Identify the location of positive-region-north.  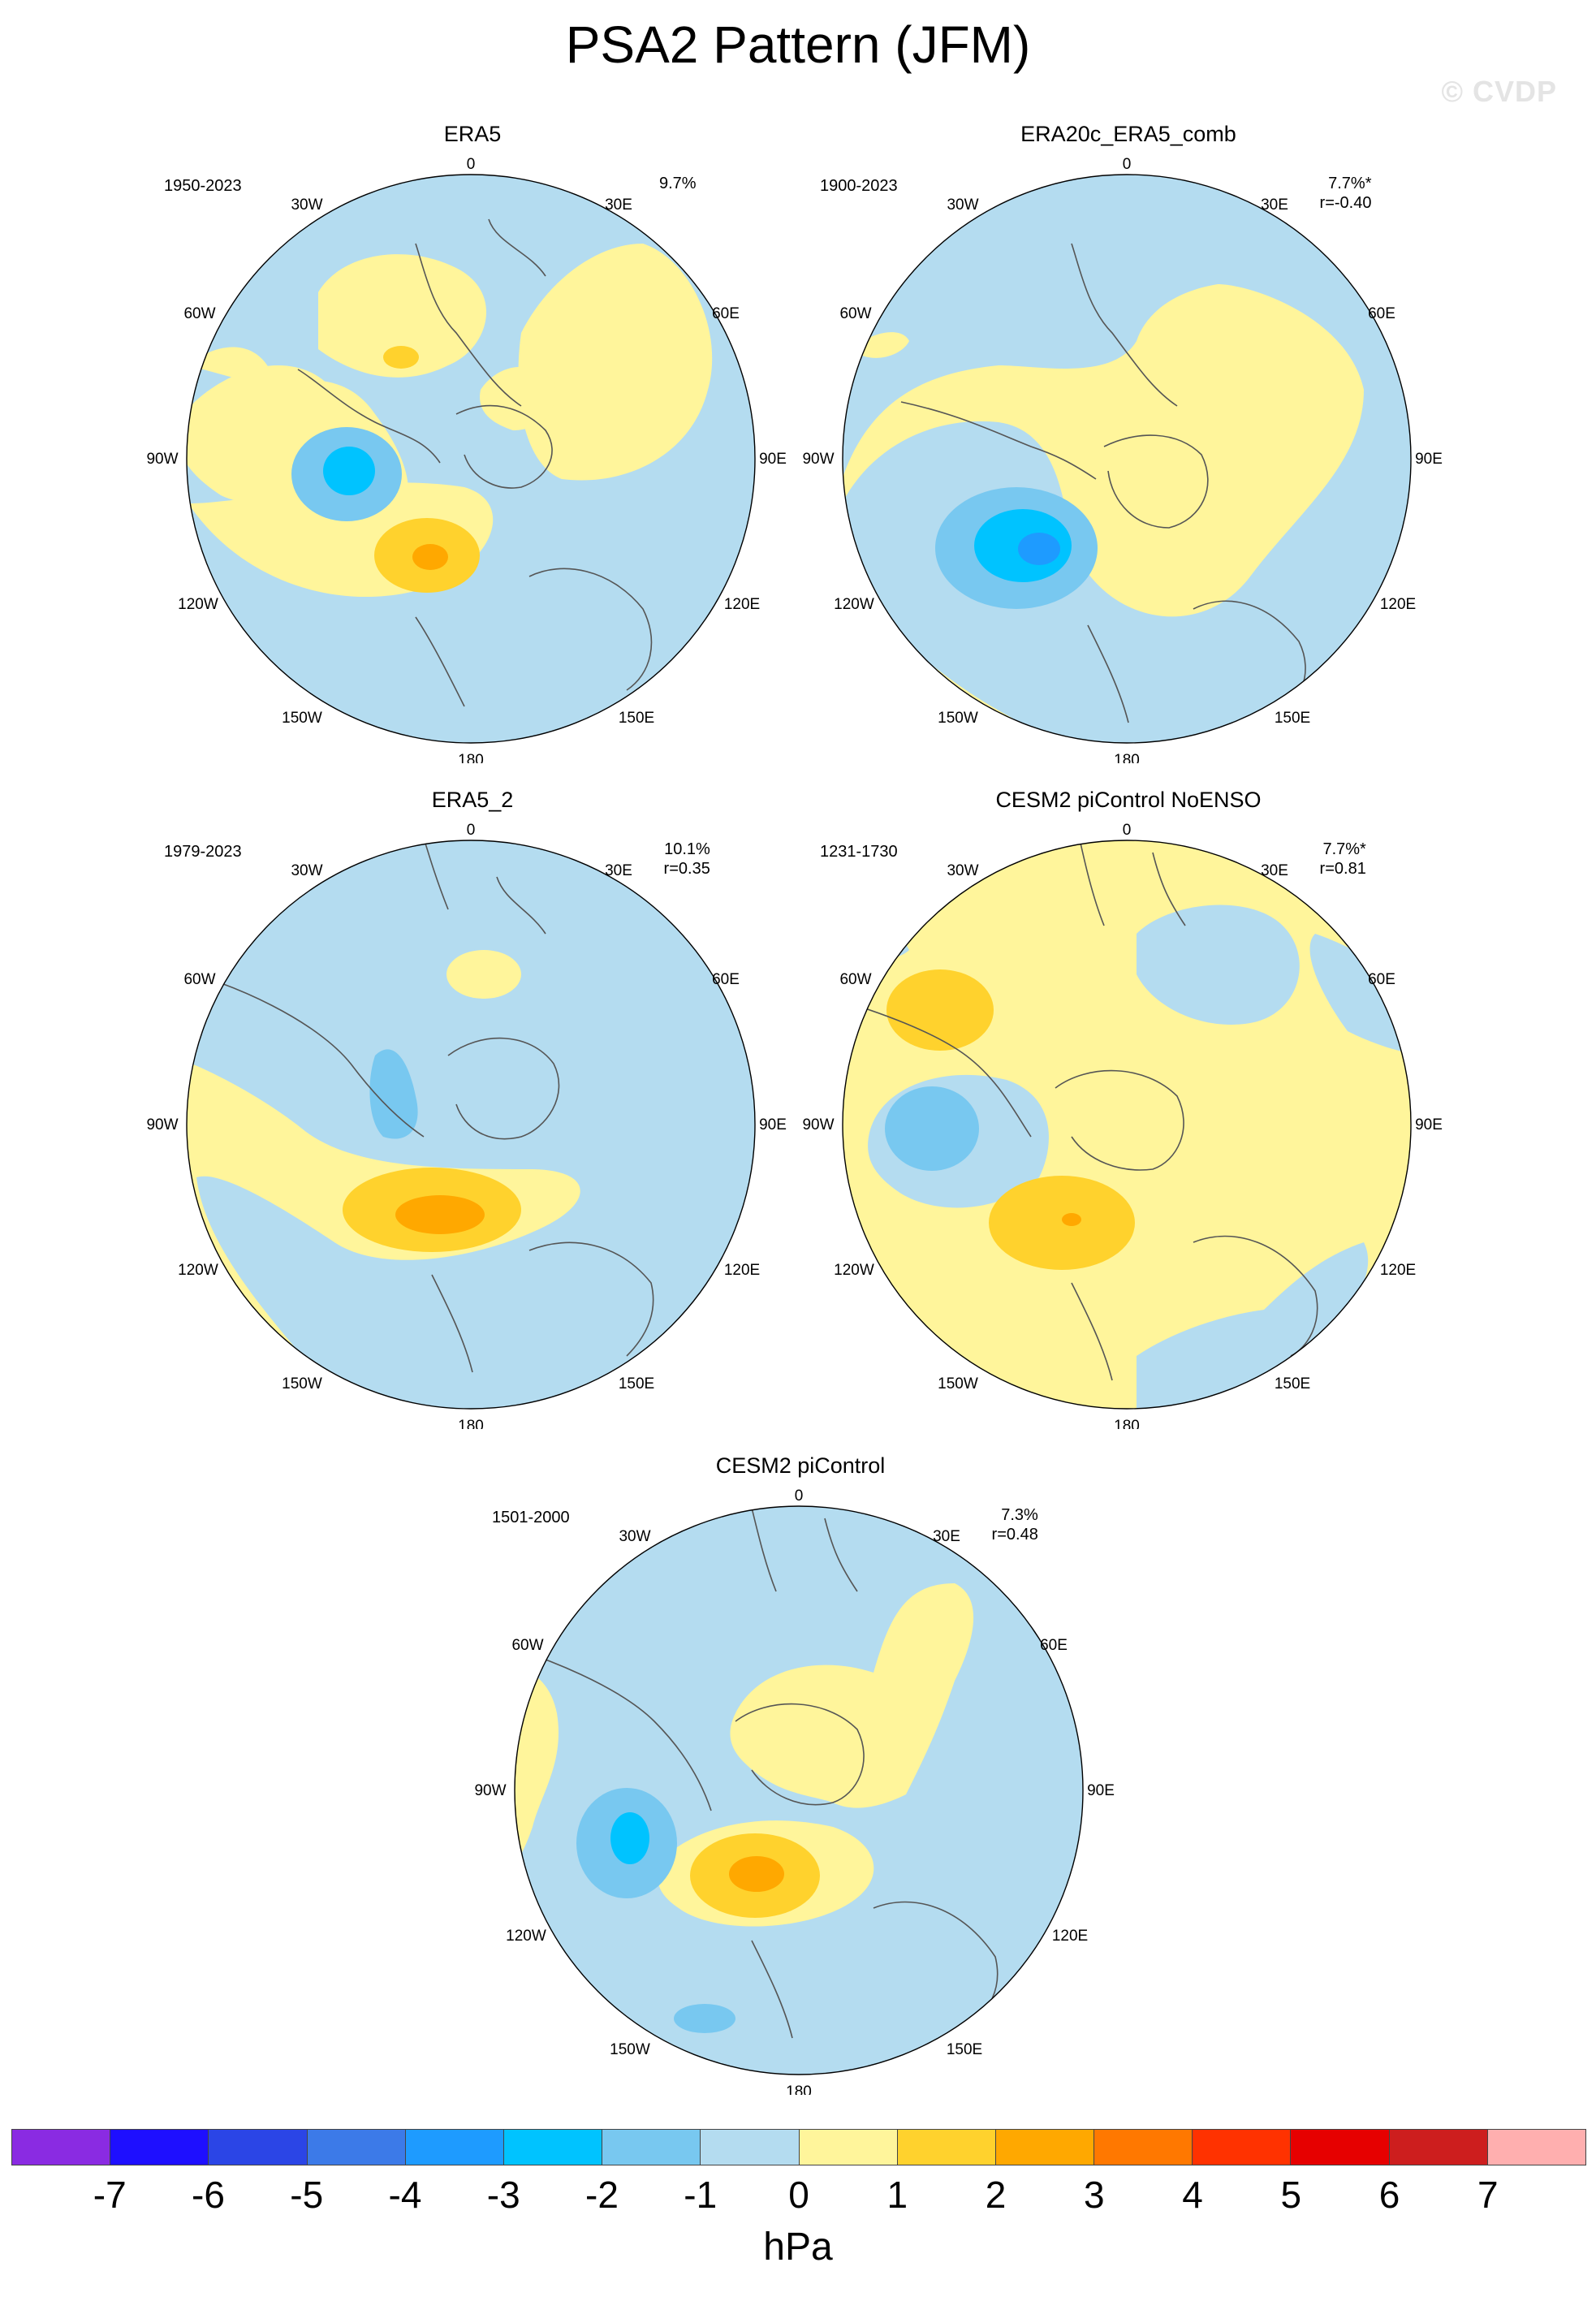
(402, 316).